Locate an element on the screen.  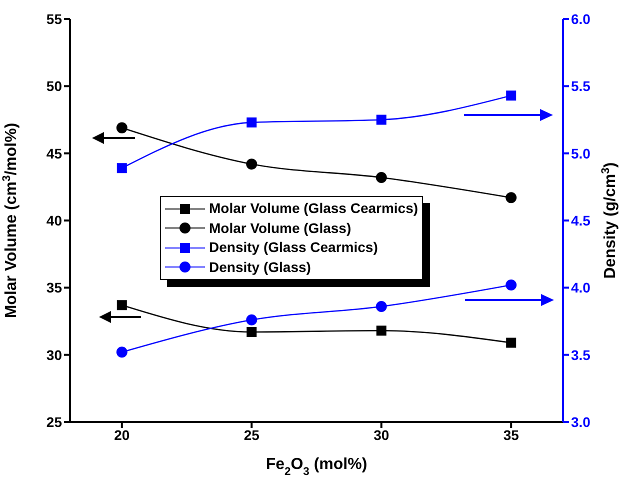
legend-label: Density (Glass Cearmics) is located at coordinates (293, 247).